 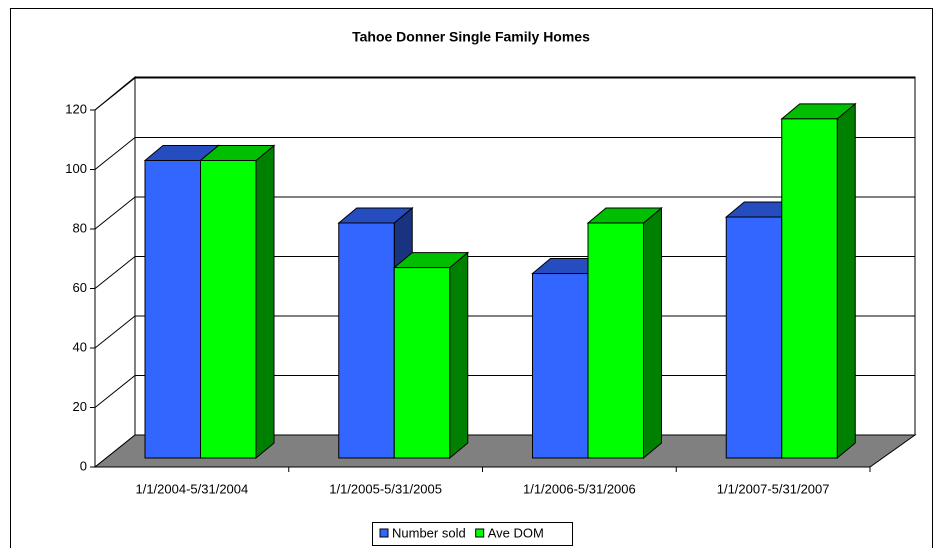 I want to click on legend-label: Ave DOM, so click(x=516, y=532).